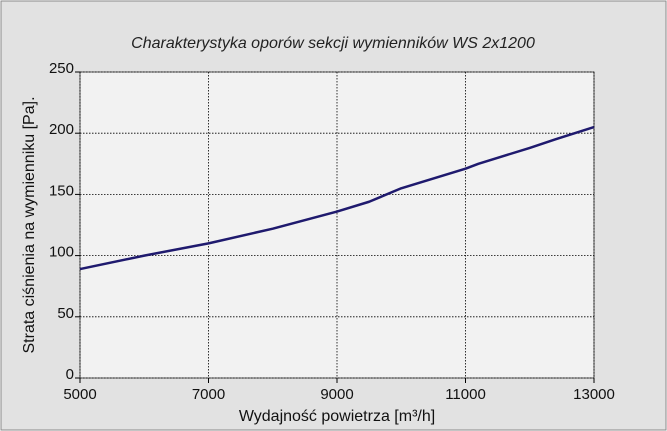 Image resolution: width=667 pixels, height=431 pixels. I want to click on x-tick-label: 13000, so click(594, 394).